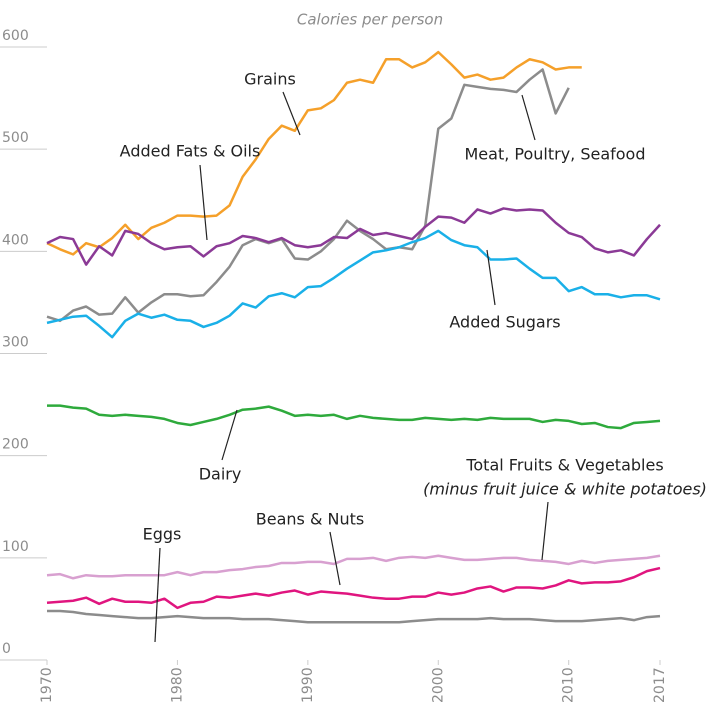  What do you see at coordinates (270, 79) in the screenshot?
I see `series-label: Grains` at bounding box center [270, 79].